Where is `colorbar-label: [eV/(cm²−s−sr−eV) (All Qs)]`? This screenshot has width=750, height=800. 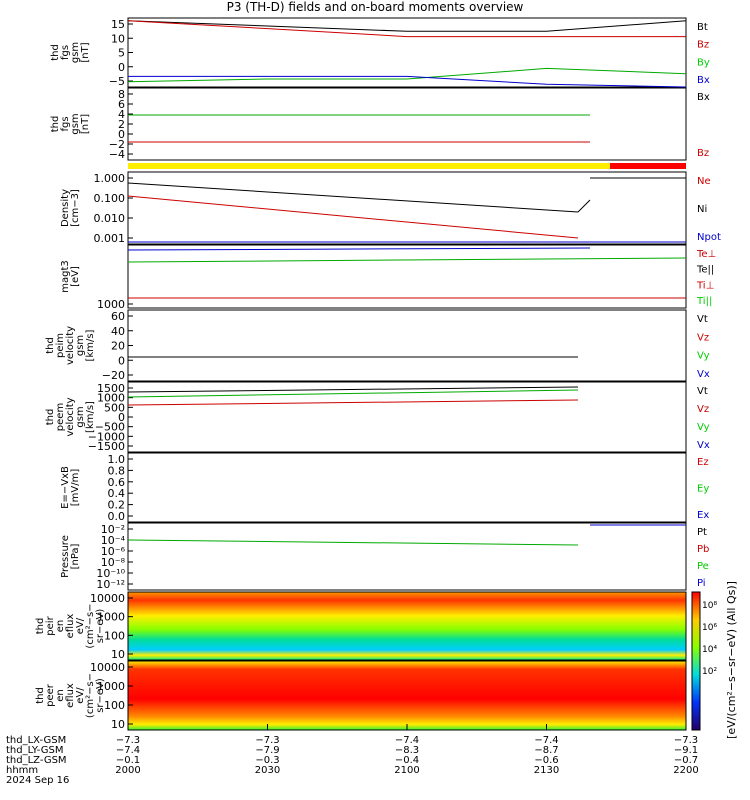 colorbar-label: [eV/(cm²−s−sr−eV) (All Qs)] is located at coordinates (731, 660).